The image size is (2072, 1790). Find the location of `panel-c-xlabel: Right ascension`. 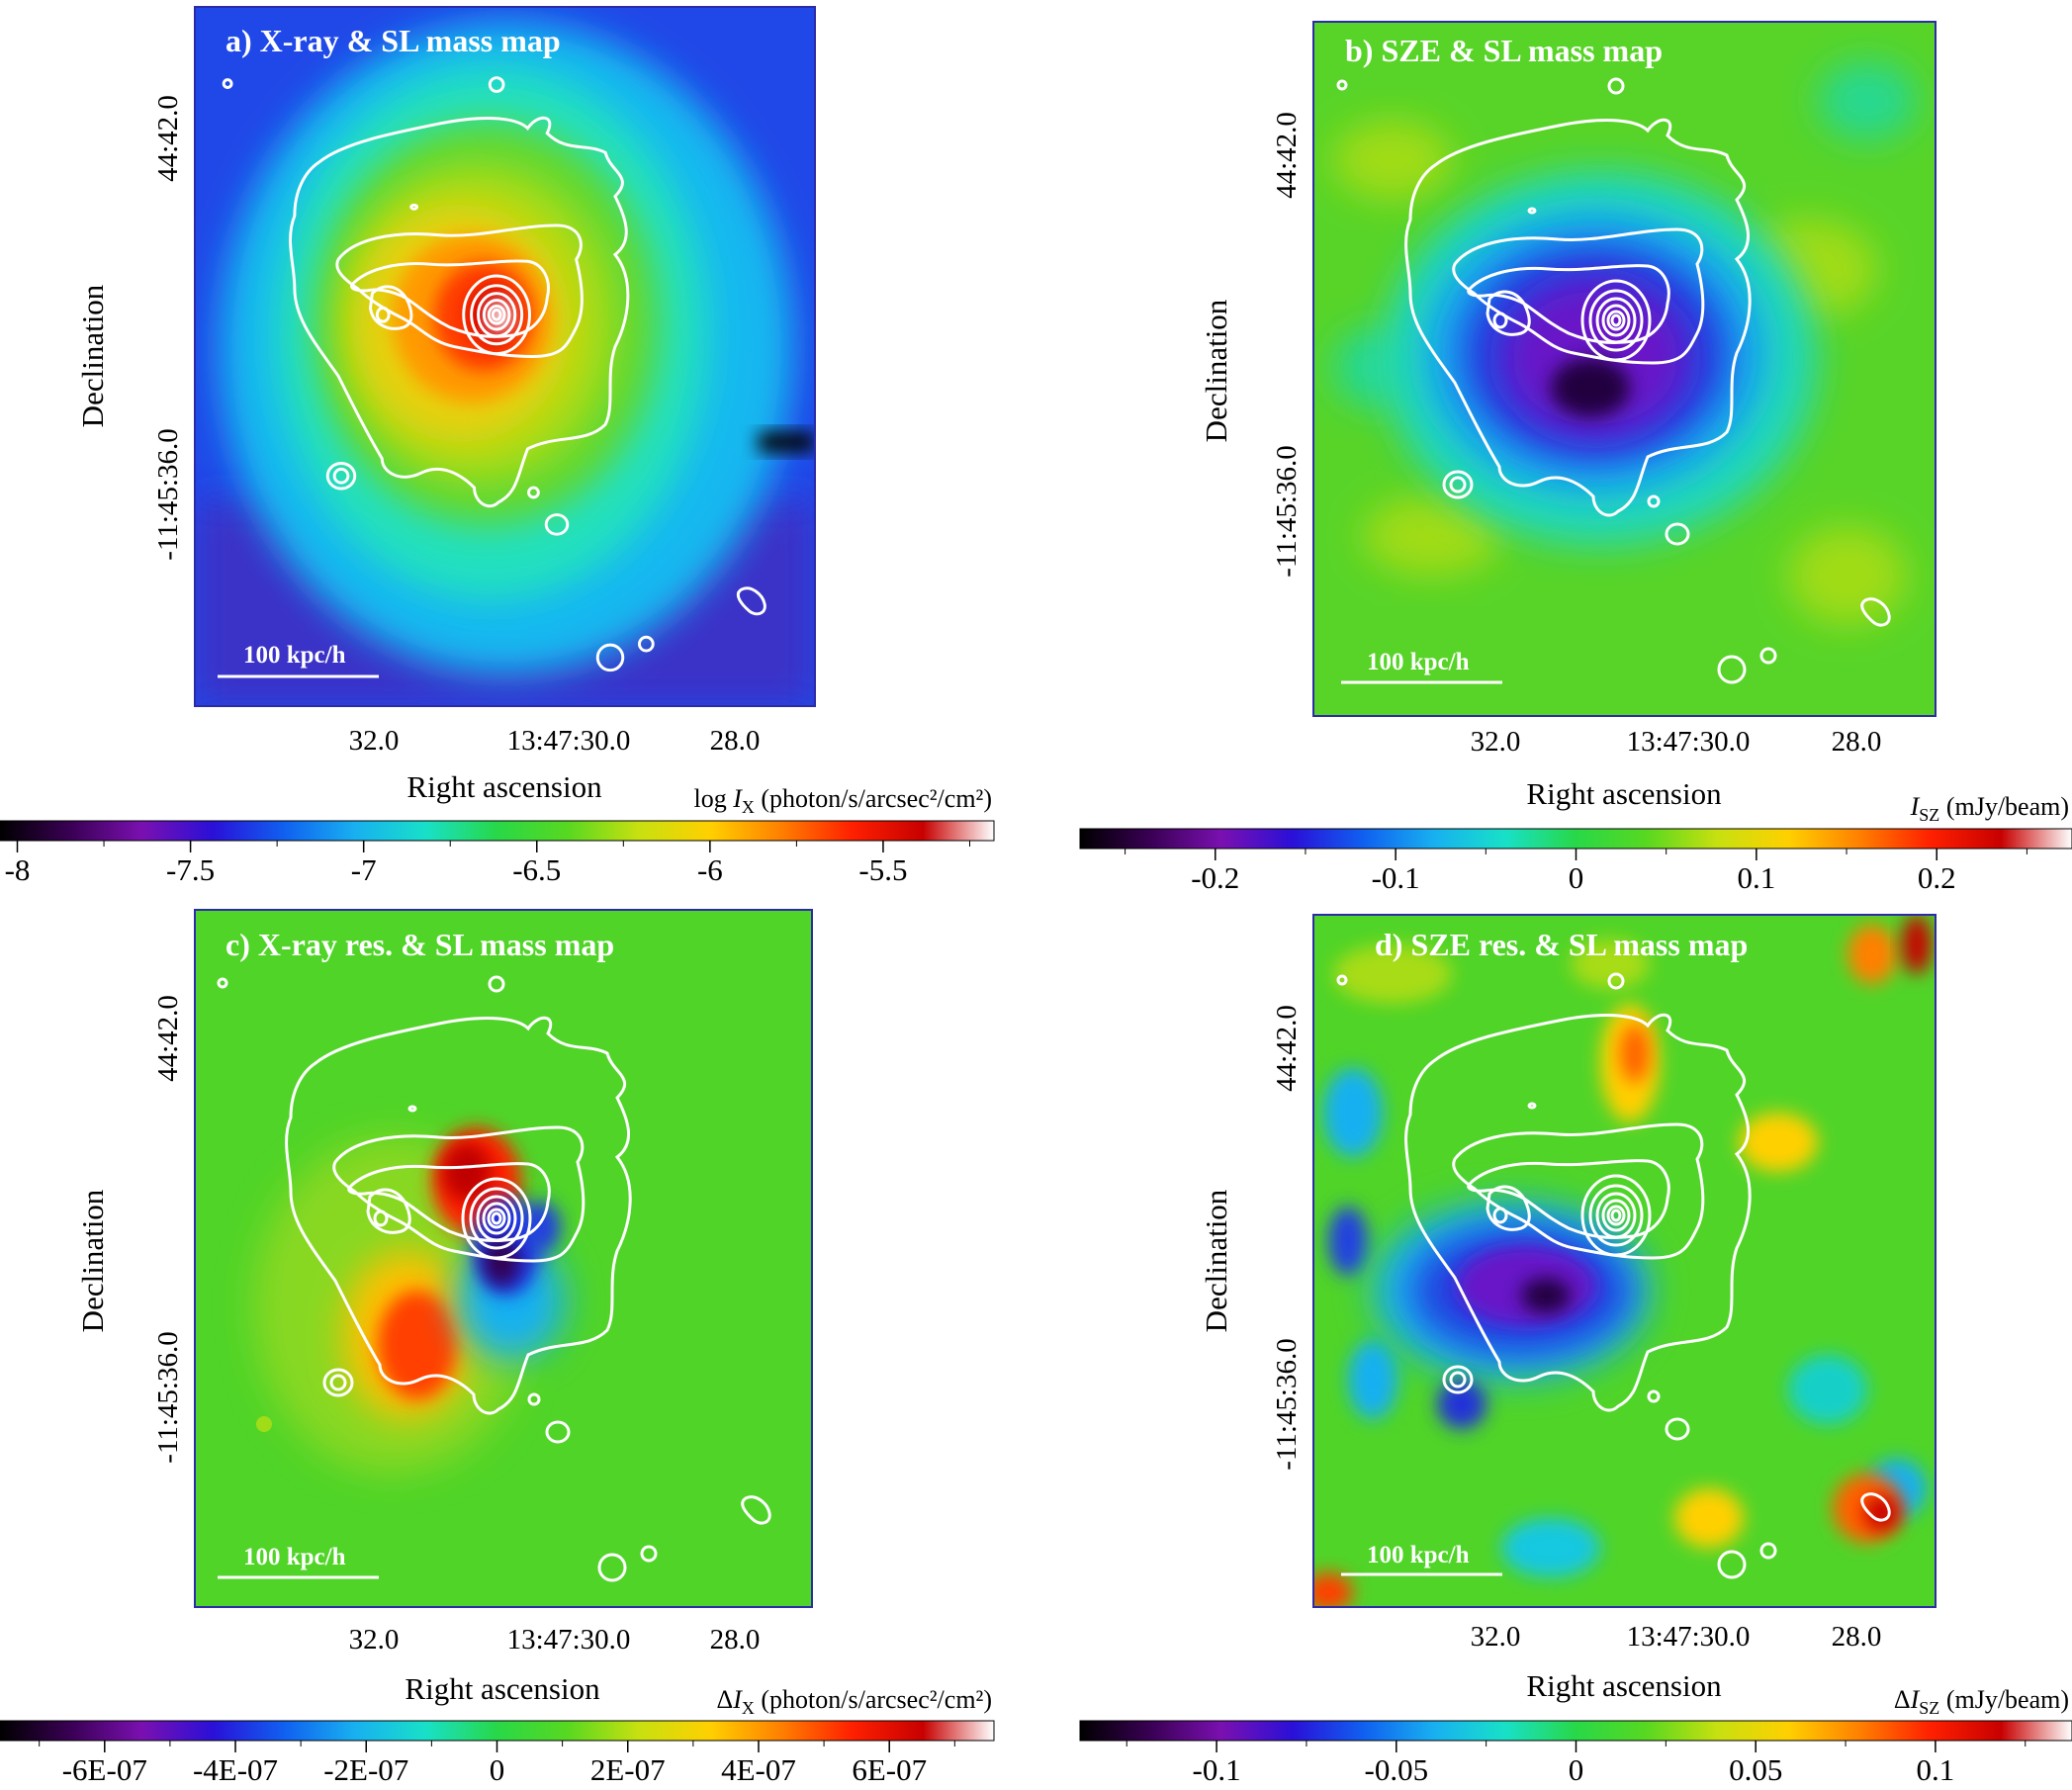

panel-c-xlabel: Right ascension is located at coordinates (502, 1689).